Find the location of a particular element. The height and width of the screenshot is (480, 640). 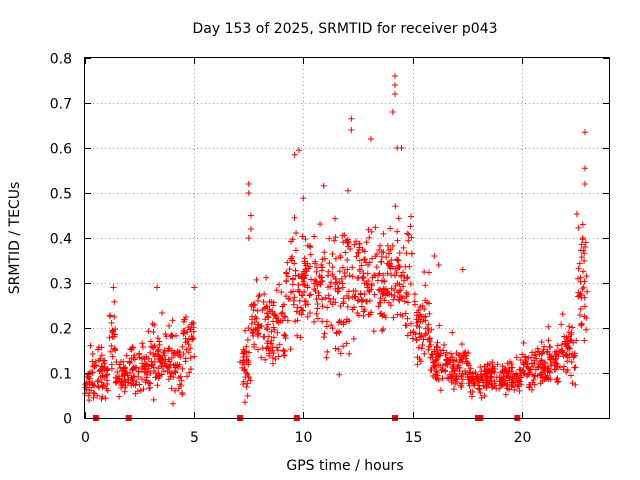

y-tick-label: 0 is located at coordinates (67, 420).